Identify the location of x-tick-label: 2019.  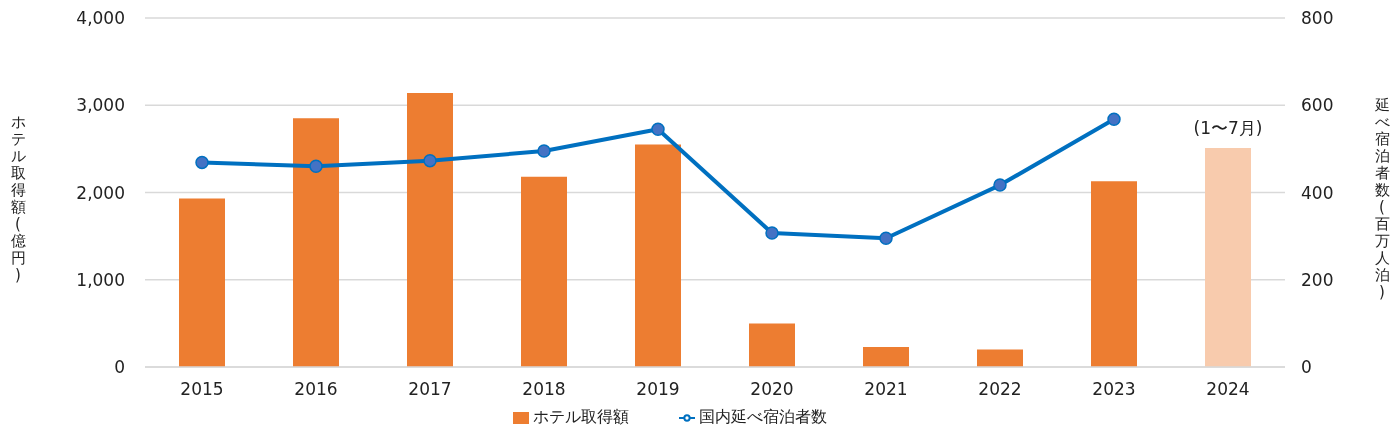
(658, 389).